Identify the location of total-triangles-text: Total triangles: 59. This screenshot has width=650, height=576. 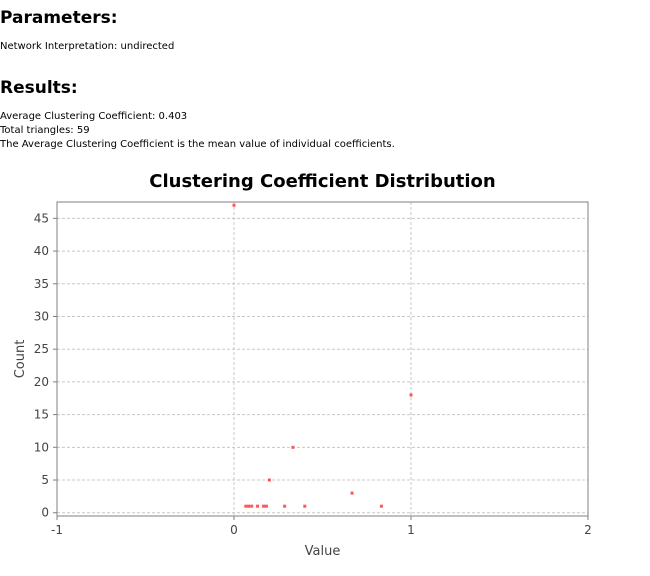
(45, 130).